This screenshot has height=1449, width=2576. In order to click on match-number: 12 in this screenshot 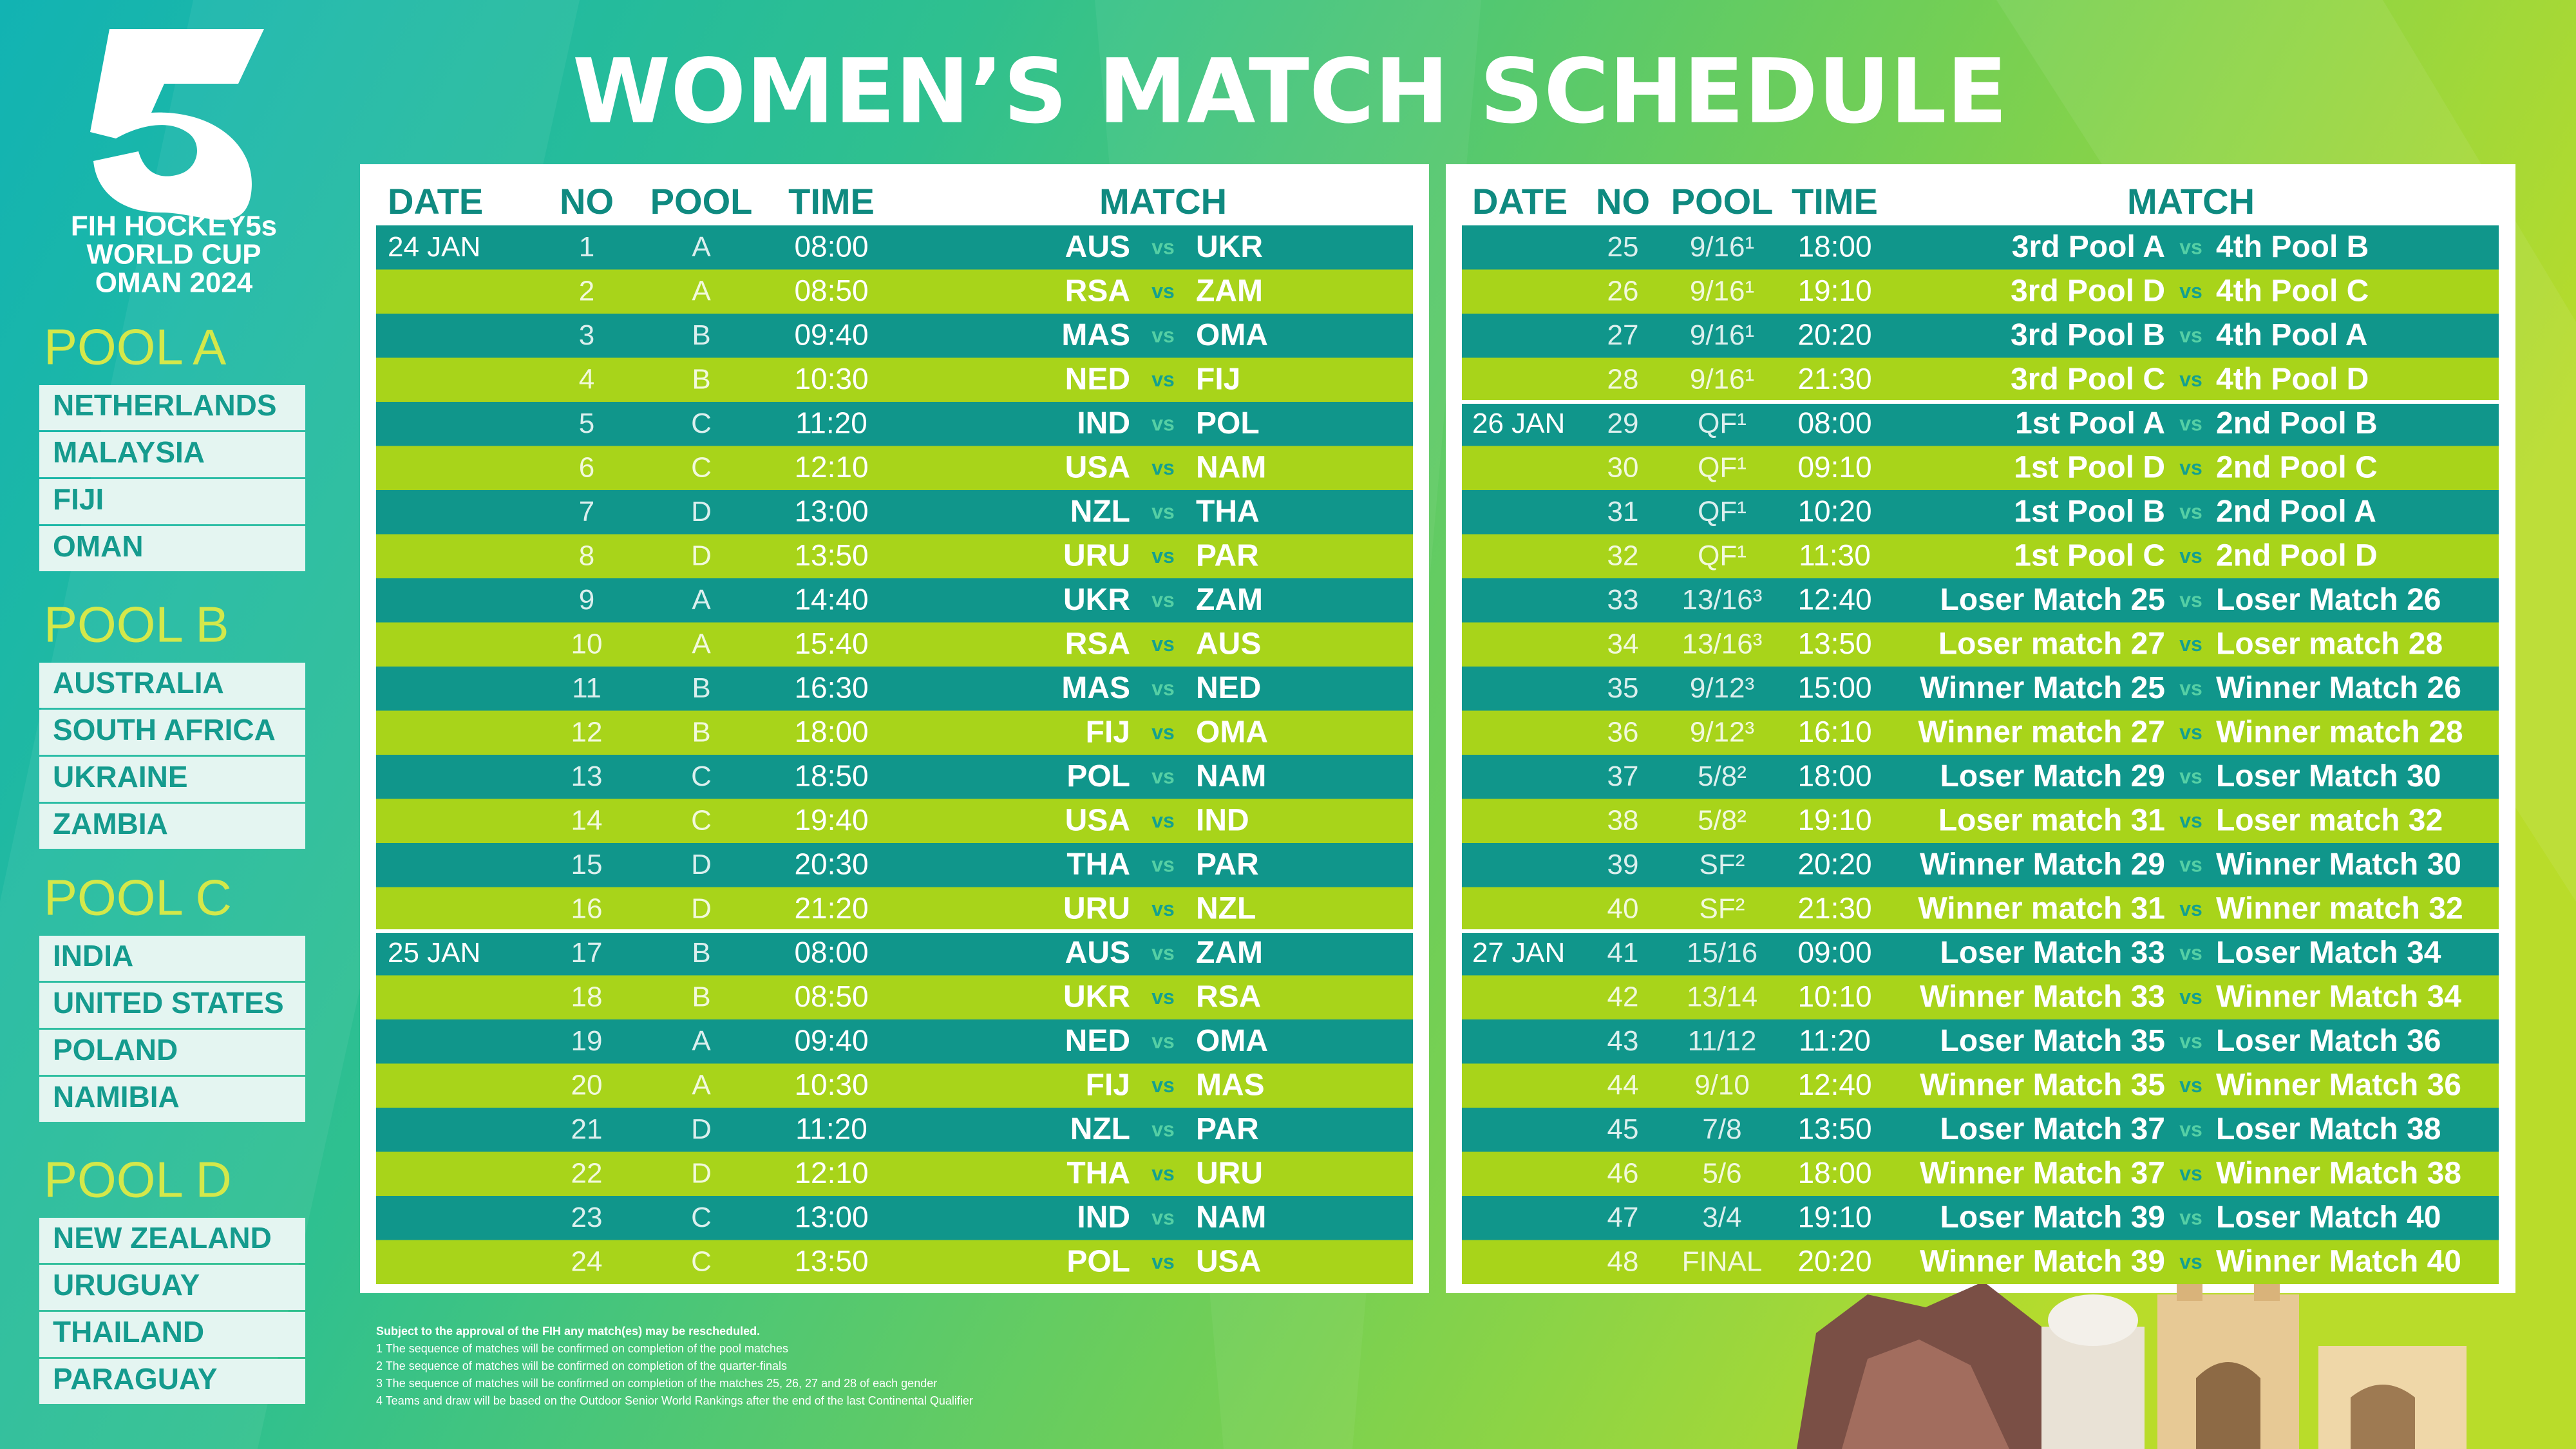, I will do `click(587, 732)`.